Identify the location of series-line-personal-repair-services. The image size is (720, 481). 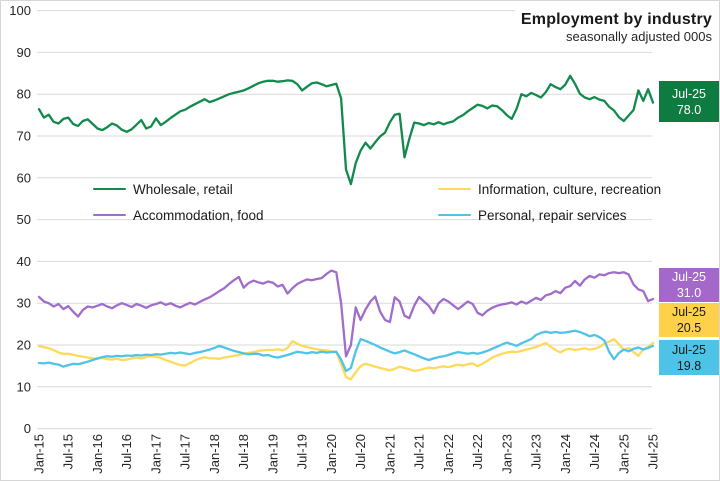
(346, 351).